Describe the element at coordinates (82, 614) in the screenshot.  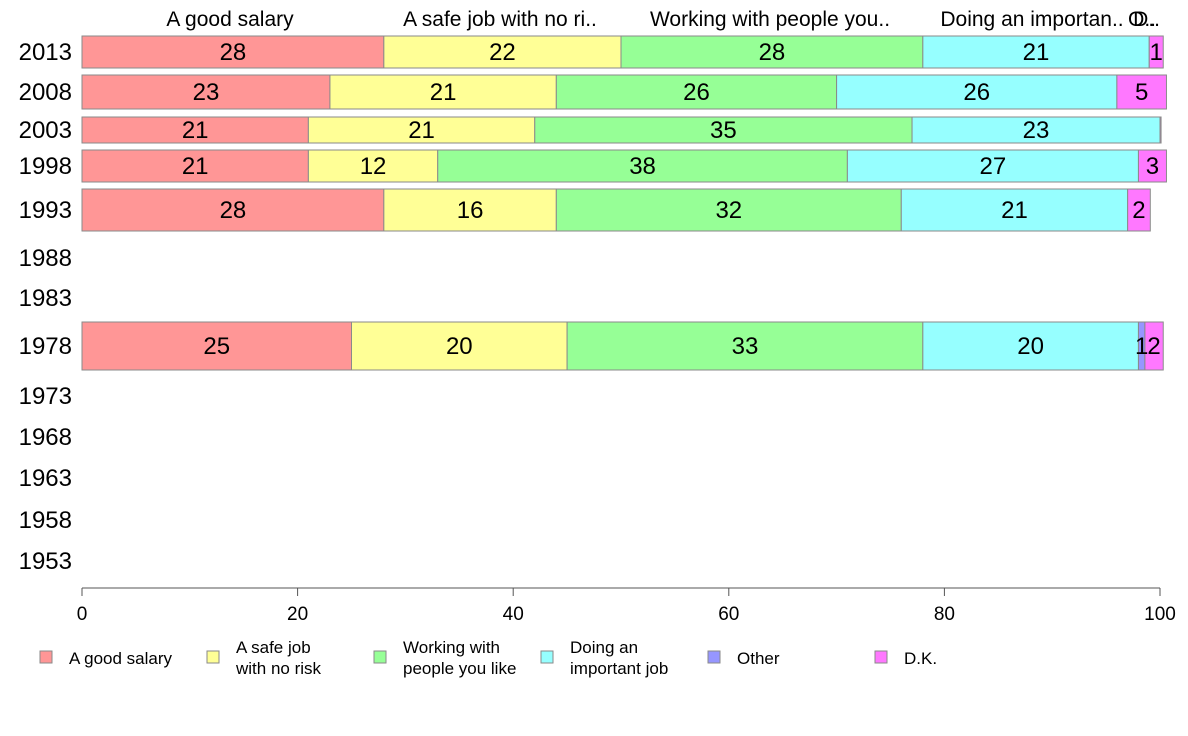
I see `x-tick-label-0: 0` at that location.